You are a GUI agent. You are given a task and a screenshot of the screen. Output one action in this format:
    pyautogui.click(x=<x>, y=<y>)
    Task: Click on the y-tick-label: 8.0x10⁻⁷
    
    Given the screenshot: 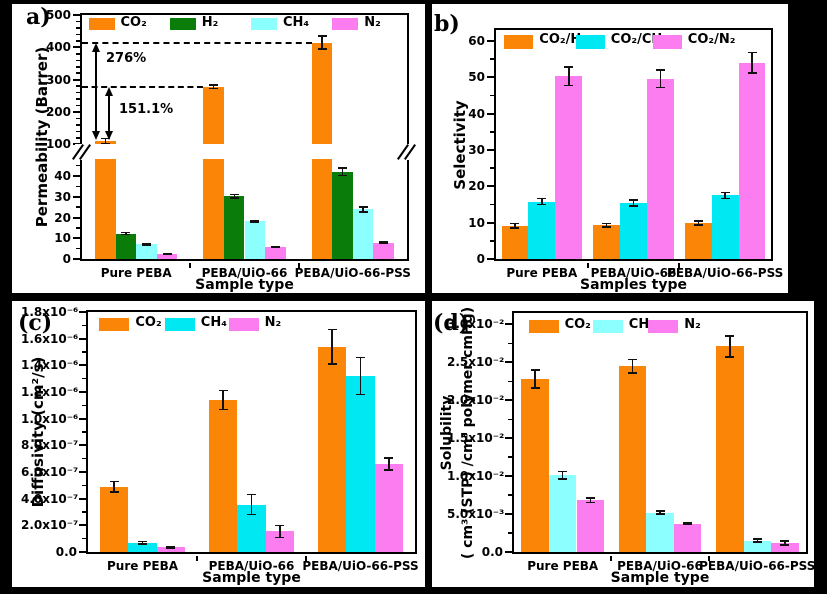 What is the action you would take?
    pyautogui.click(x=50, y=445)
    